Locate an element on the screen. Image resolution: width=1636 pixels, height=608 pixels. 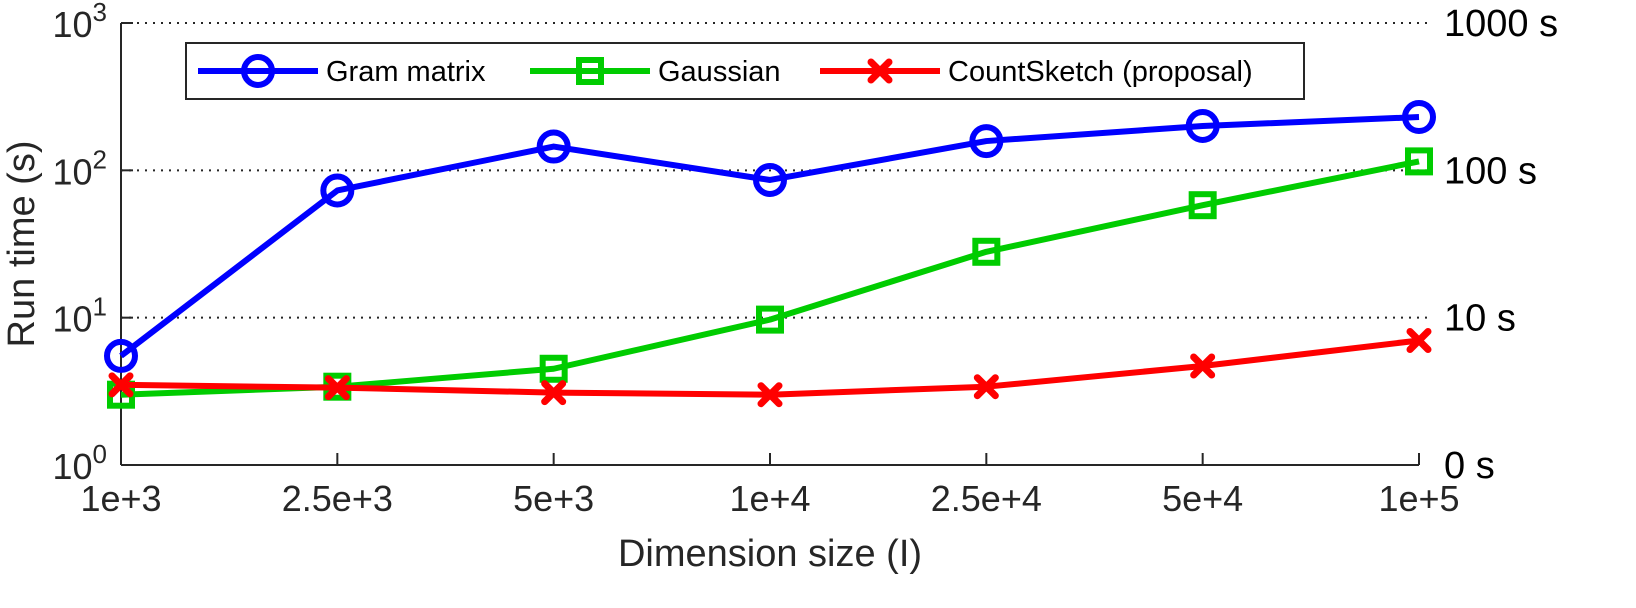
x-tick-label: 1e+3 is located at coordinates (120, 498).